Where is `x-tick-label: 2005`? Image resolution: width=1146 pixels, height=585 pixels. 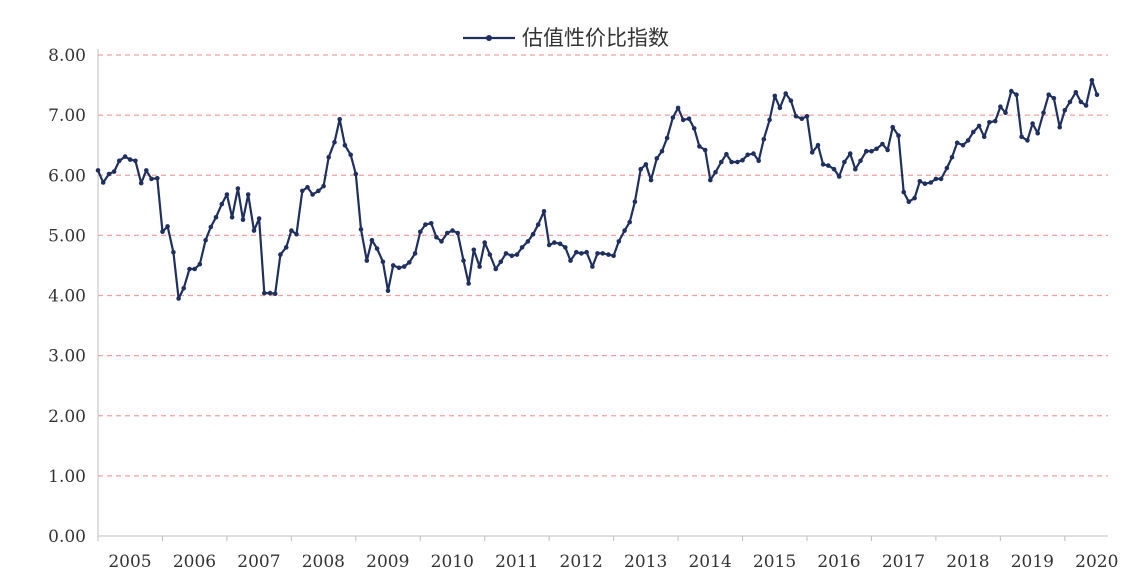
x-tick-label: 2005 is located at coordinates (129, 562).